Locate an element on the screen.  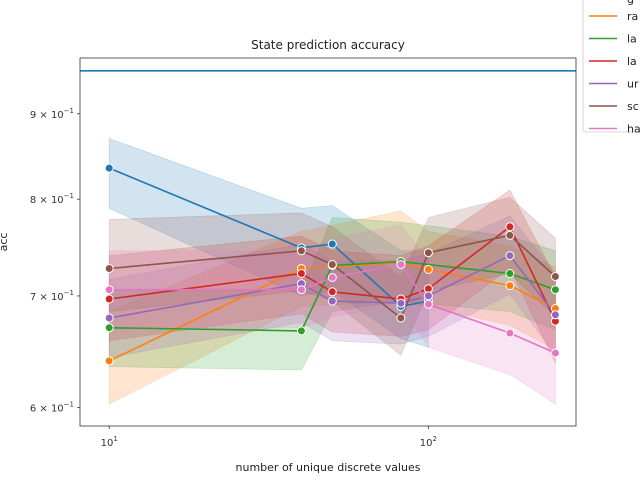
x-tick-label: 10² is located at coordinates (428, 442).